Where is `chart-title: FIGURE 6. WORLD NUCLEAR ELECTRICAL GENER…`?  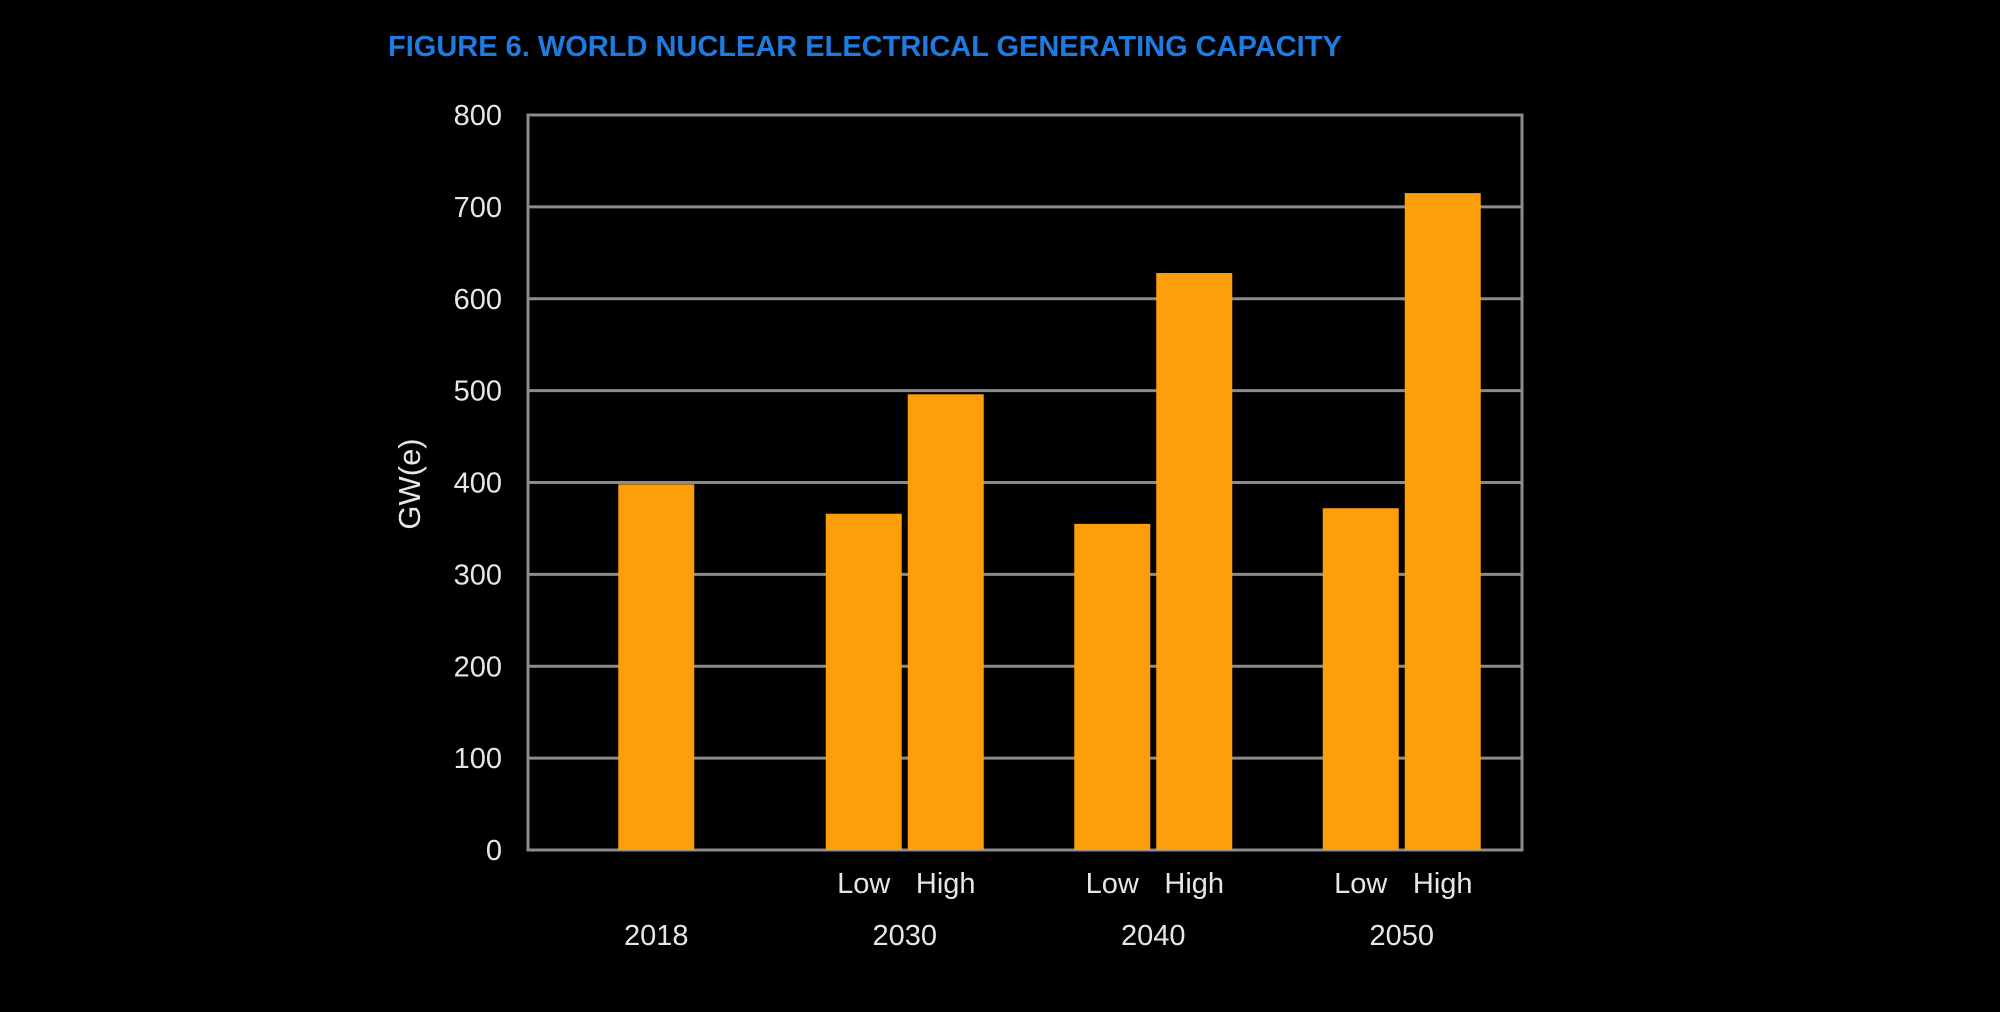 chart-title: FIGURE 6. WORLD NUCLEAR ELECTRICAL GENER… is located at coordinates (865, 47).